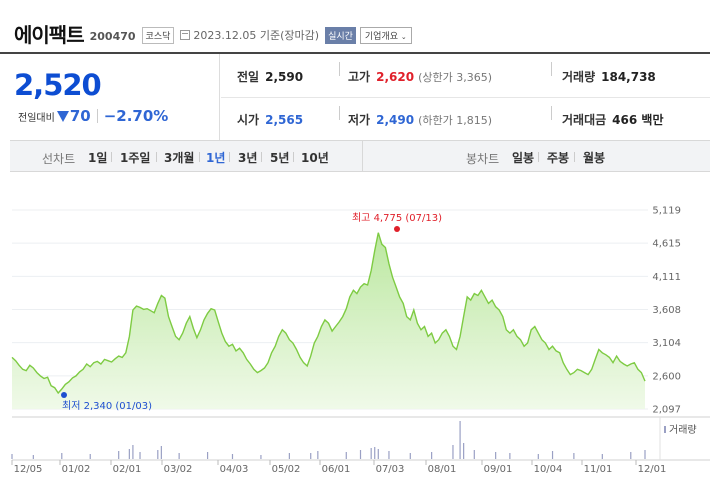 This screenshot has width=710, height=502. What do you see at coordinates (442, 469) in the screenshot?
I see `x-tick-label: 08/01` at bounding box center [442, 469].